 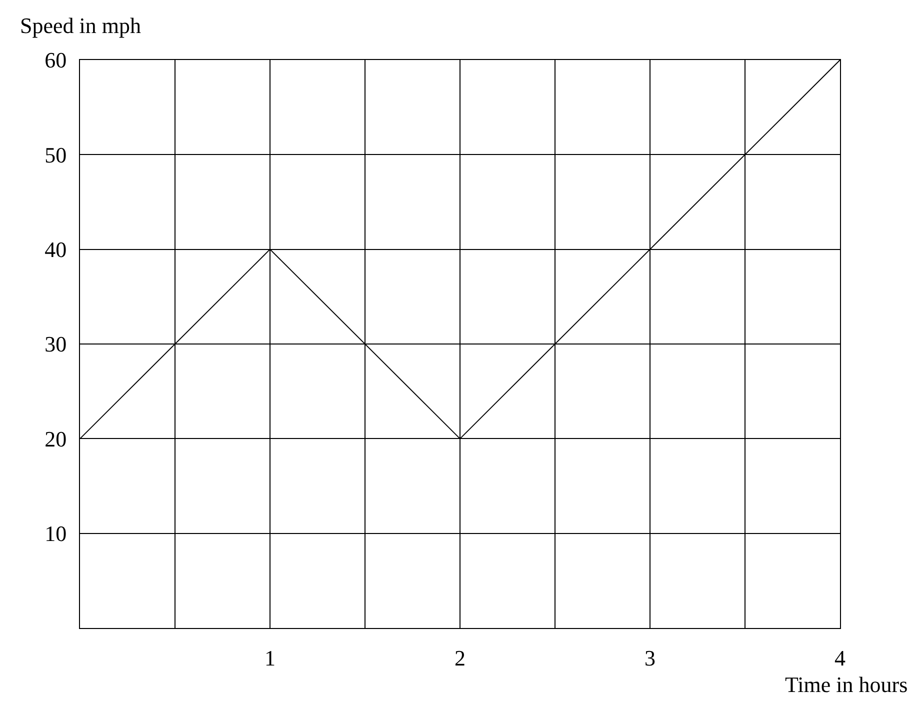 I want to click on y-tick-label: 60, so click(x=55, y=60).